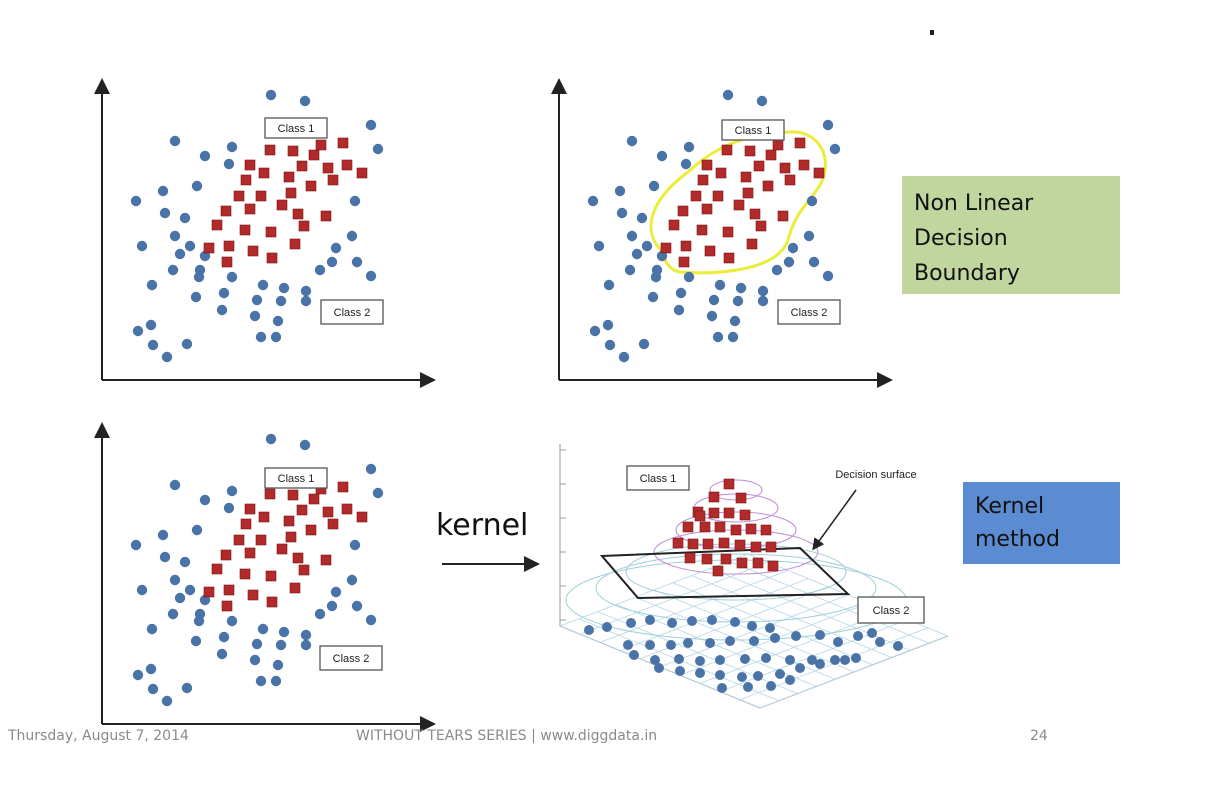  I want to click on footer-page-number: 24, so click(1039, 736).